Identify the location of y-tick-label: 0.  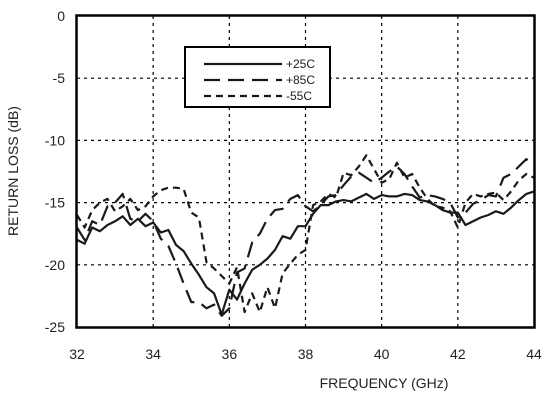
(61, 16).